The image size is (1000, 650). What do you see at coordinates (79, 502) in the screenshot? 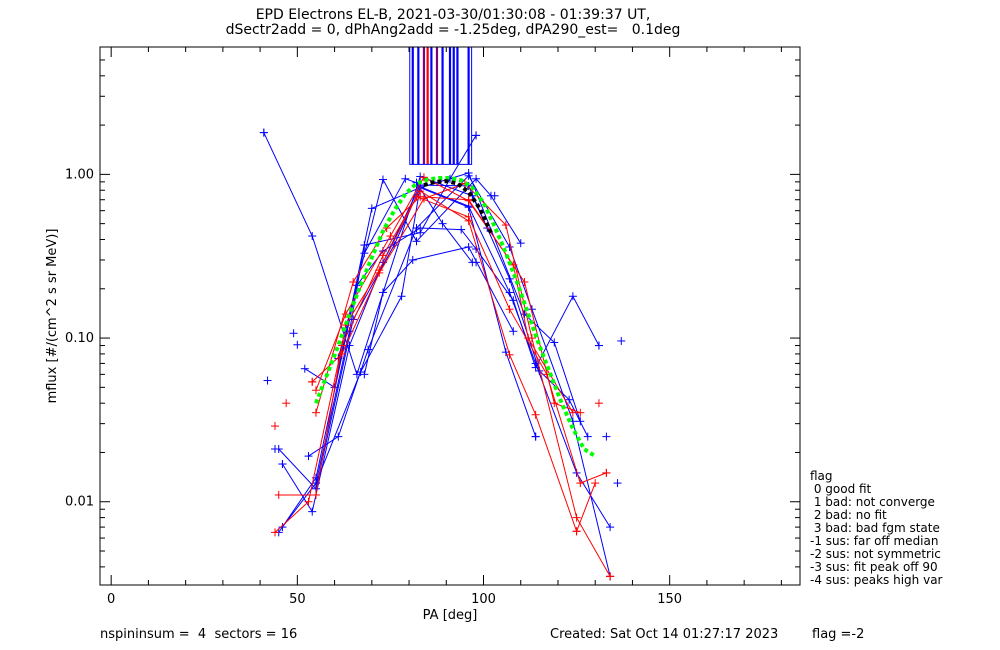
I see `y-tick-label-0: 0.01` at bounding box center [79, 502].